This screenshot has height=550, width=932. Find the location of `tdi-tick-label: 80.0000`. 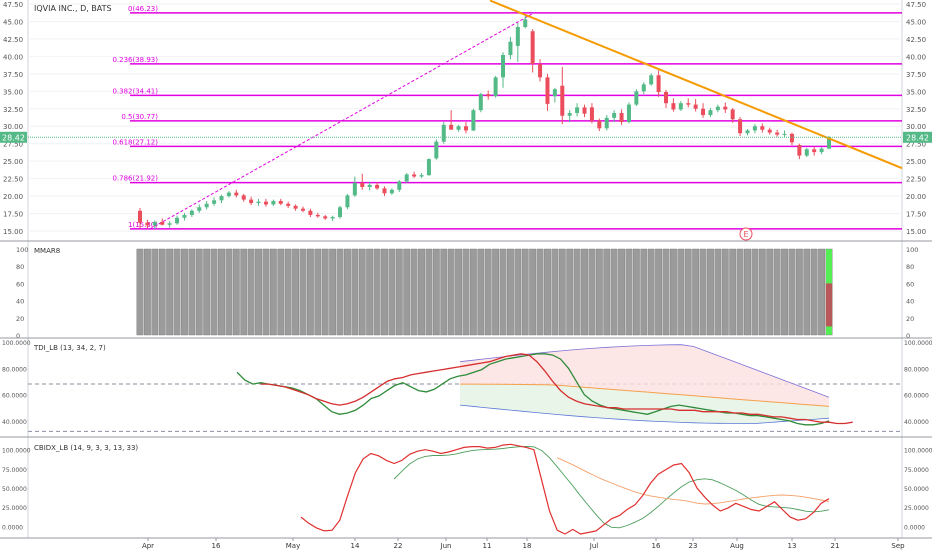

tdi-tick-label: 80.0000 is located at coordinates (916, 369).